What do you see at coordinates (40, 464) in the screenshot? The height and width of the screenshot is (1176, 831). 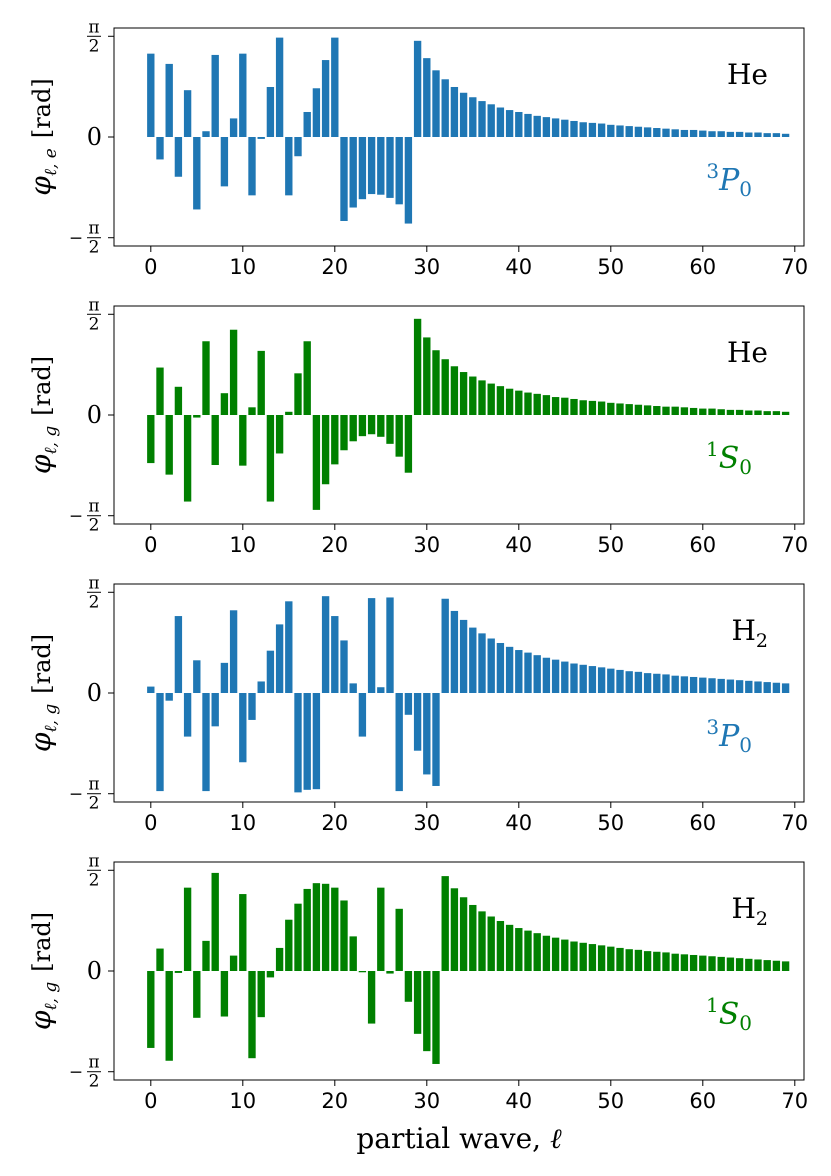 I see `y-axis-label-phi: φ` at bounding box center [40, 464].